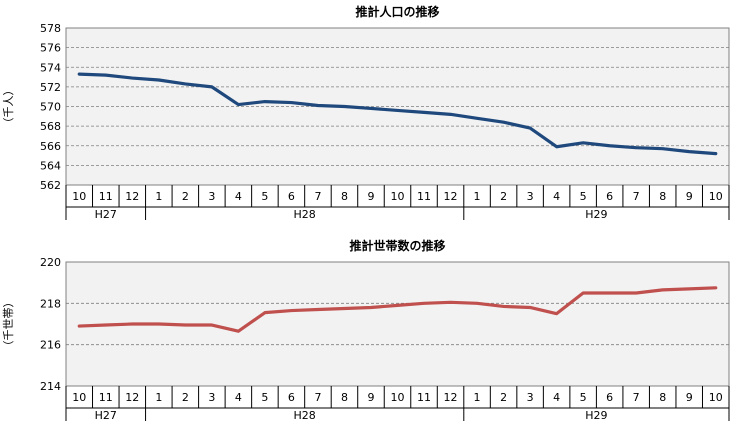  What do you see at coordinates (50, 386) in the screenshot?
I see `y-tick-label: 214` at bounding box center [50, 386].